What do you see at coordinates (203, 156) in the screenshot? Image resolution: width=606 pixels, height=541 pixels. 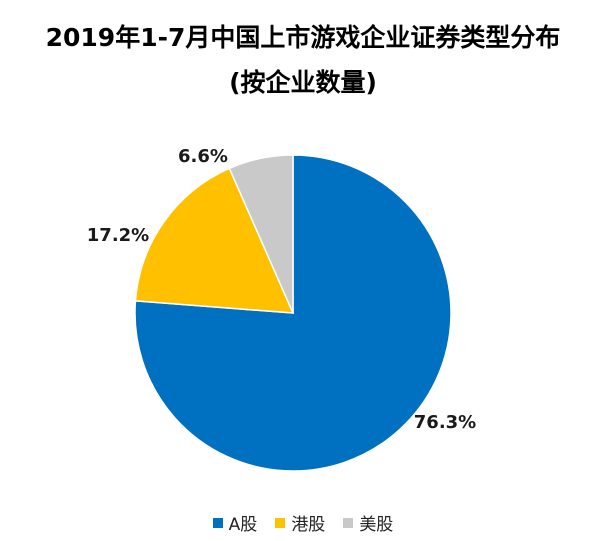 I see `pie-label-us-share: 6.6%` at bounding box center [203, 156].